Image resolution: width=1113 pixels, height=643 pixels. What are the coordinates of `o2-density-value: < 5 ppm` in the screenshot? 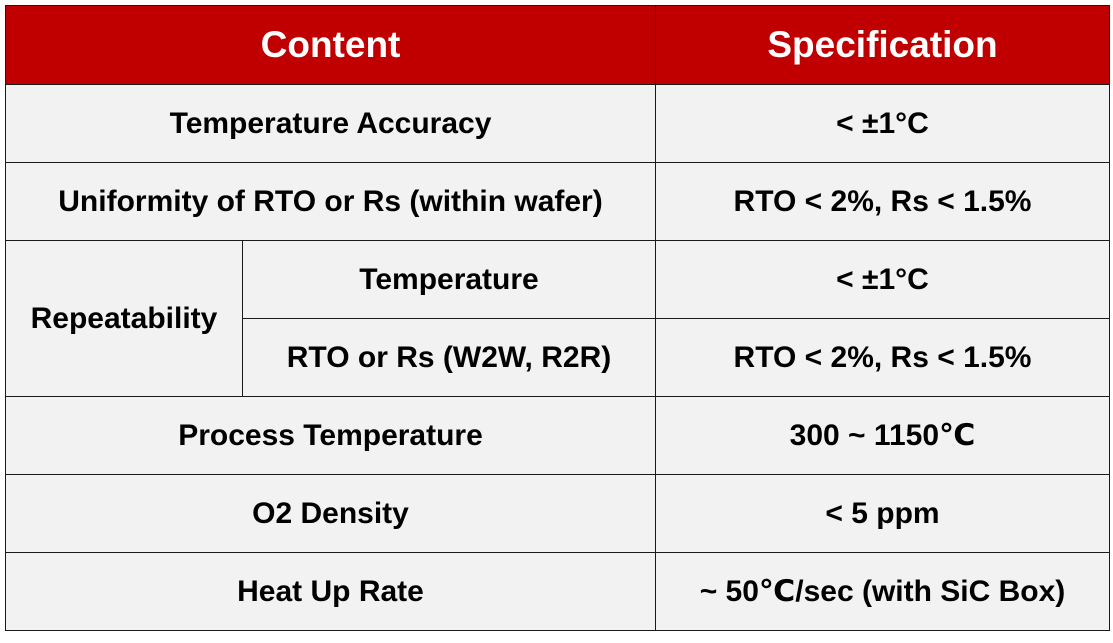 It's located at (882, 513).